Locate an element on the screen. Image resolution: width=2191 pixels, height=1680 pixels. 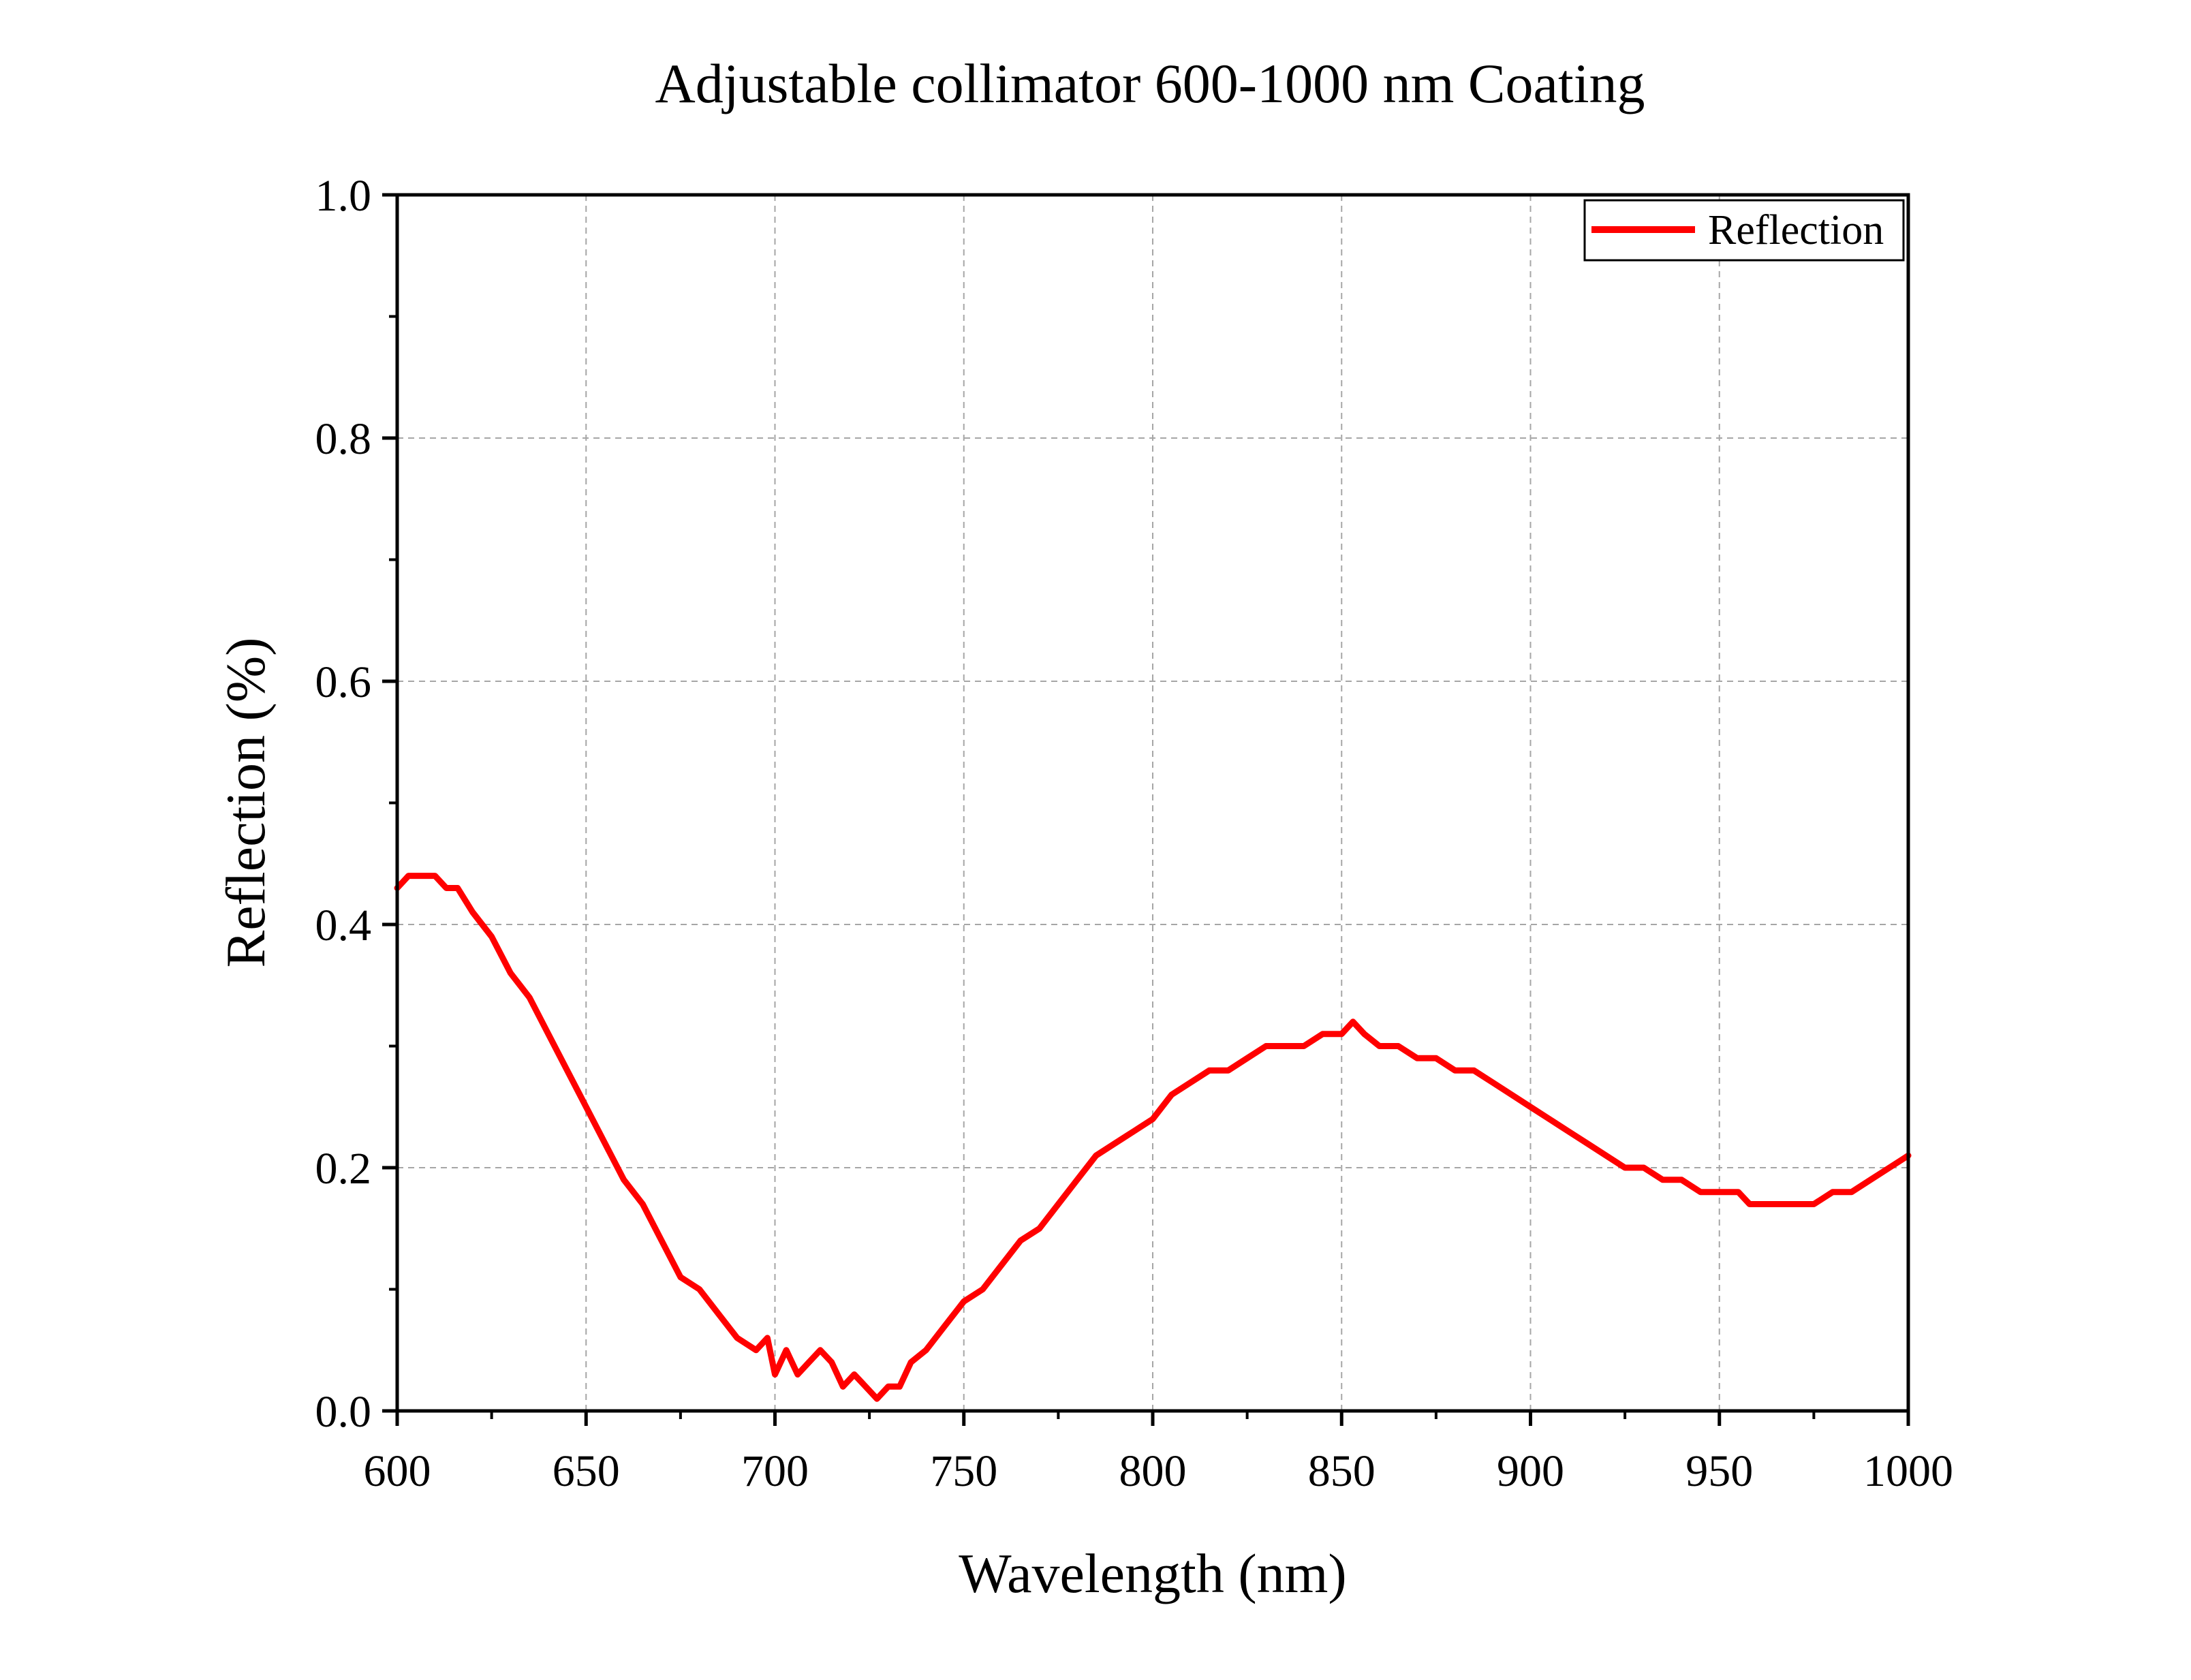
legend: Reflection is located at coordinates (1744, 230).